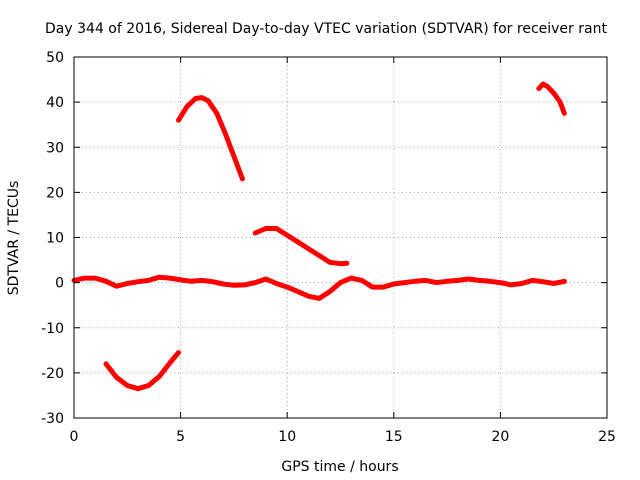 The width and height of the screenshot is (640, 480). Describe the element at coordinates (52, 419) in the screenshot. I see `y-tick-label: -30` at that location.